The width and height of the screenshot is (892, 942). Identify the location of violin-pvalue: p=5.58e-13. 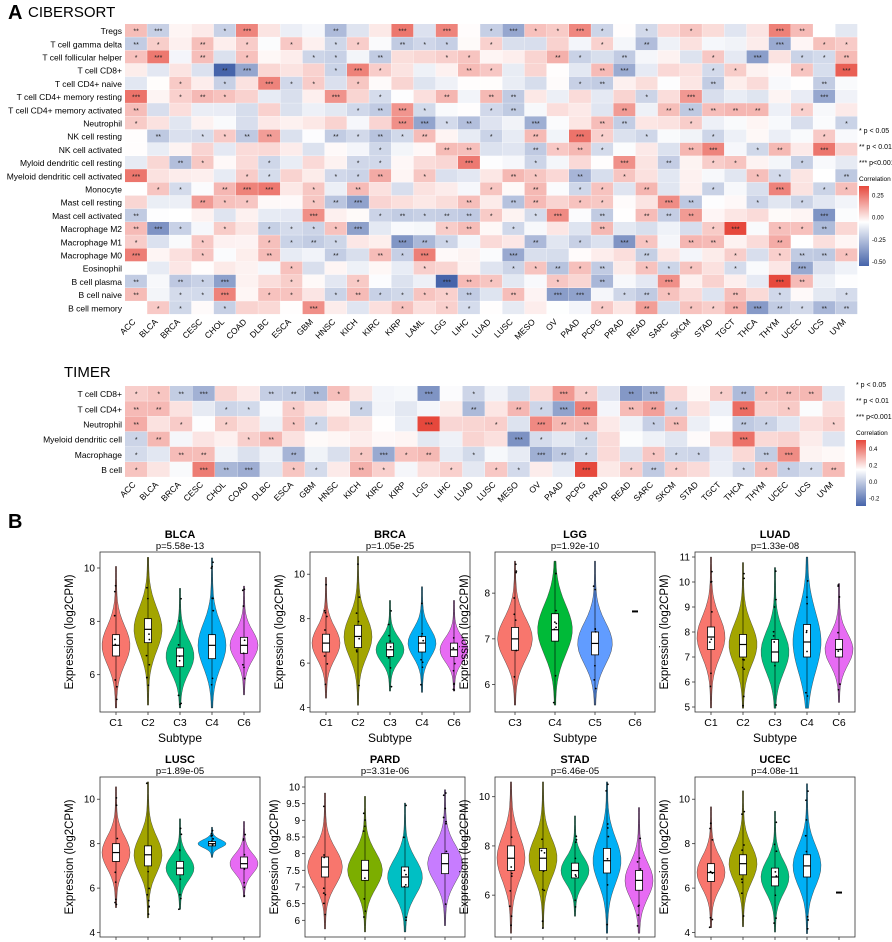
(180, 546).